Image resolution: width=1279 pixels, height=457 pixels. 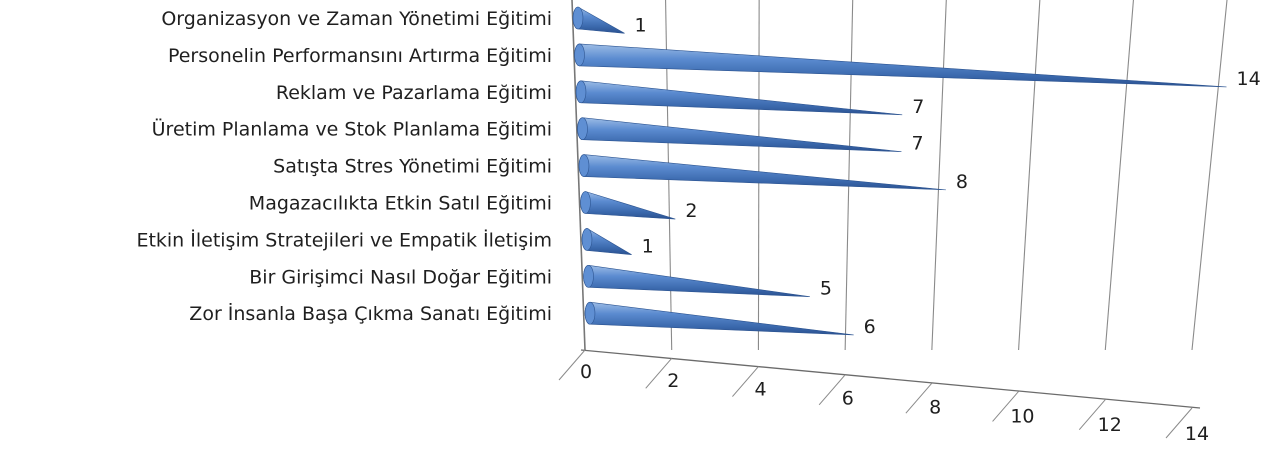 I want to click on cone-base-etkin-iletisim-stratejileri-ve-empatik-iletisim, so click(x=587, y=239).